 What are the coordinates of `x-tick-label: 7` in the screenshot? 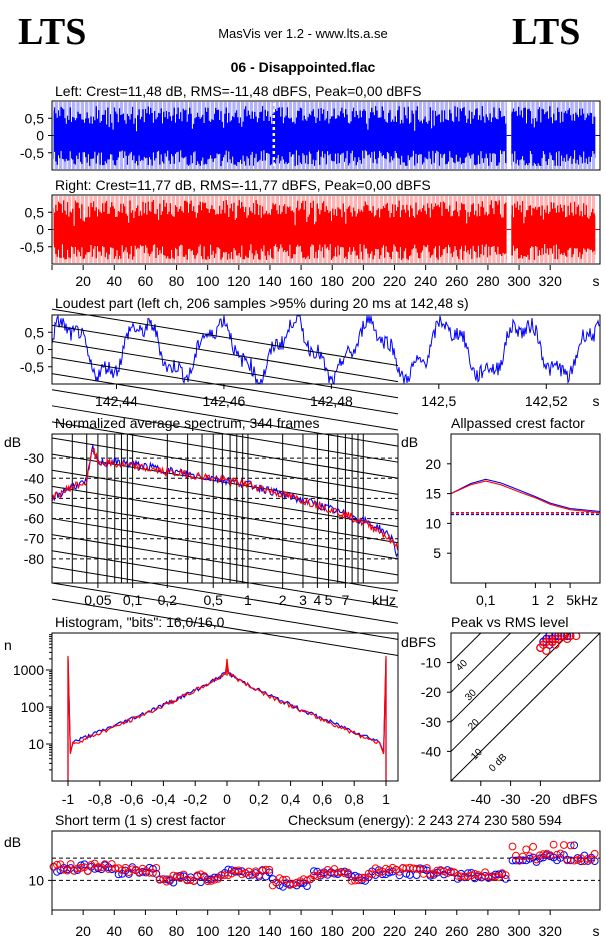 It's located at (346, 600).